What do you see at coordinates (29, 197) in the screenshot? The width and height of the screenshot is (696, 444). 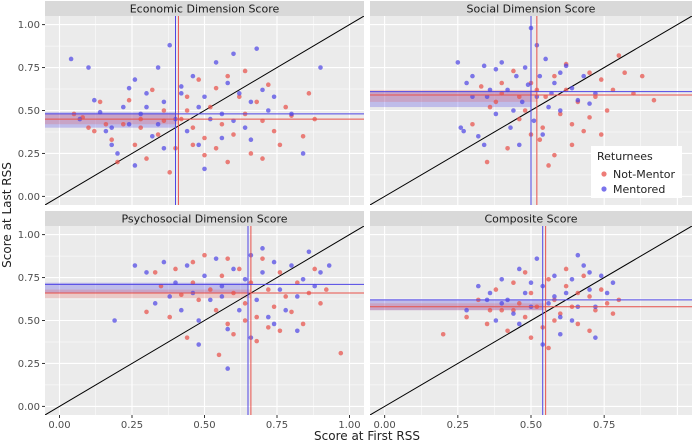 I see `y-tick-label: 0.00` at bounding box center [29, 197].